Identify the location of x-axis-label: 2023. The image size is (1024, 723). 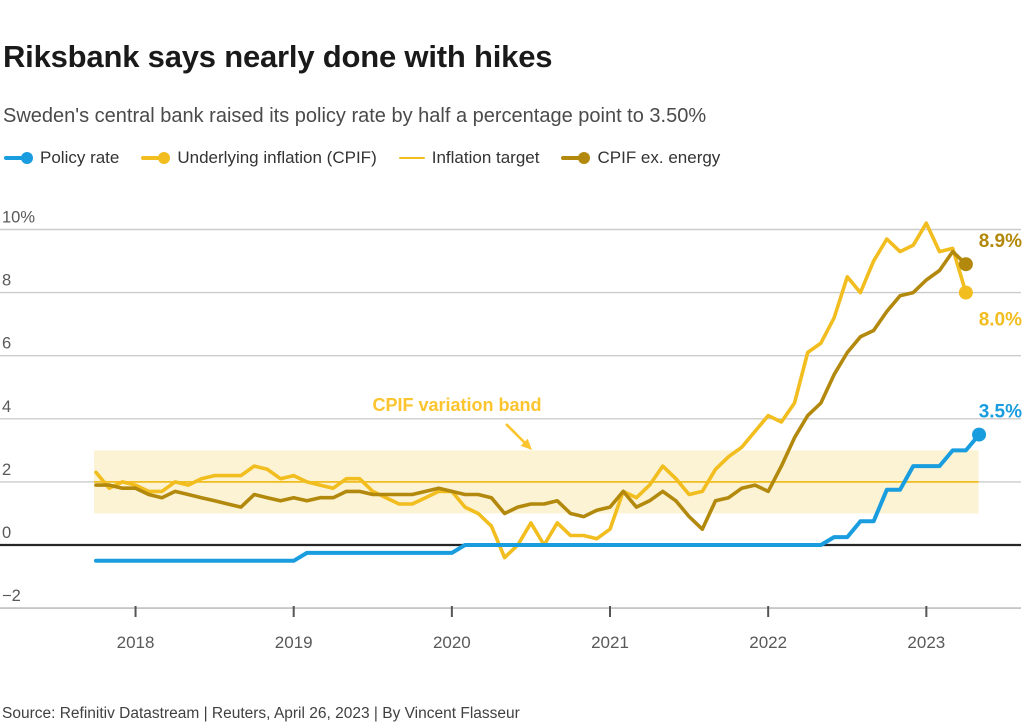
(926, 642).